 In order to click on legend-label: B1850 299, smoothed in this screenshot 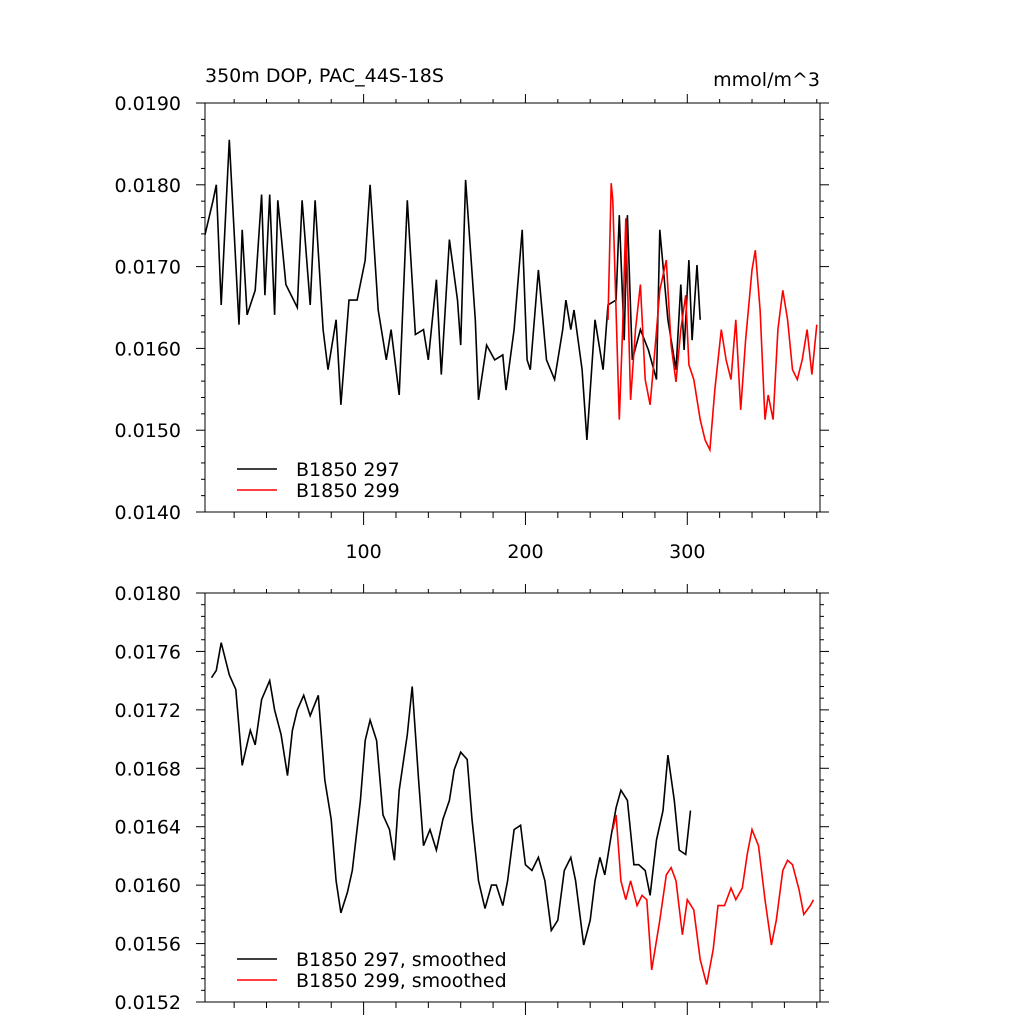, I will do `click(401, 981)`.